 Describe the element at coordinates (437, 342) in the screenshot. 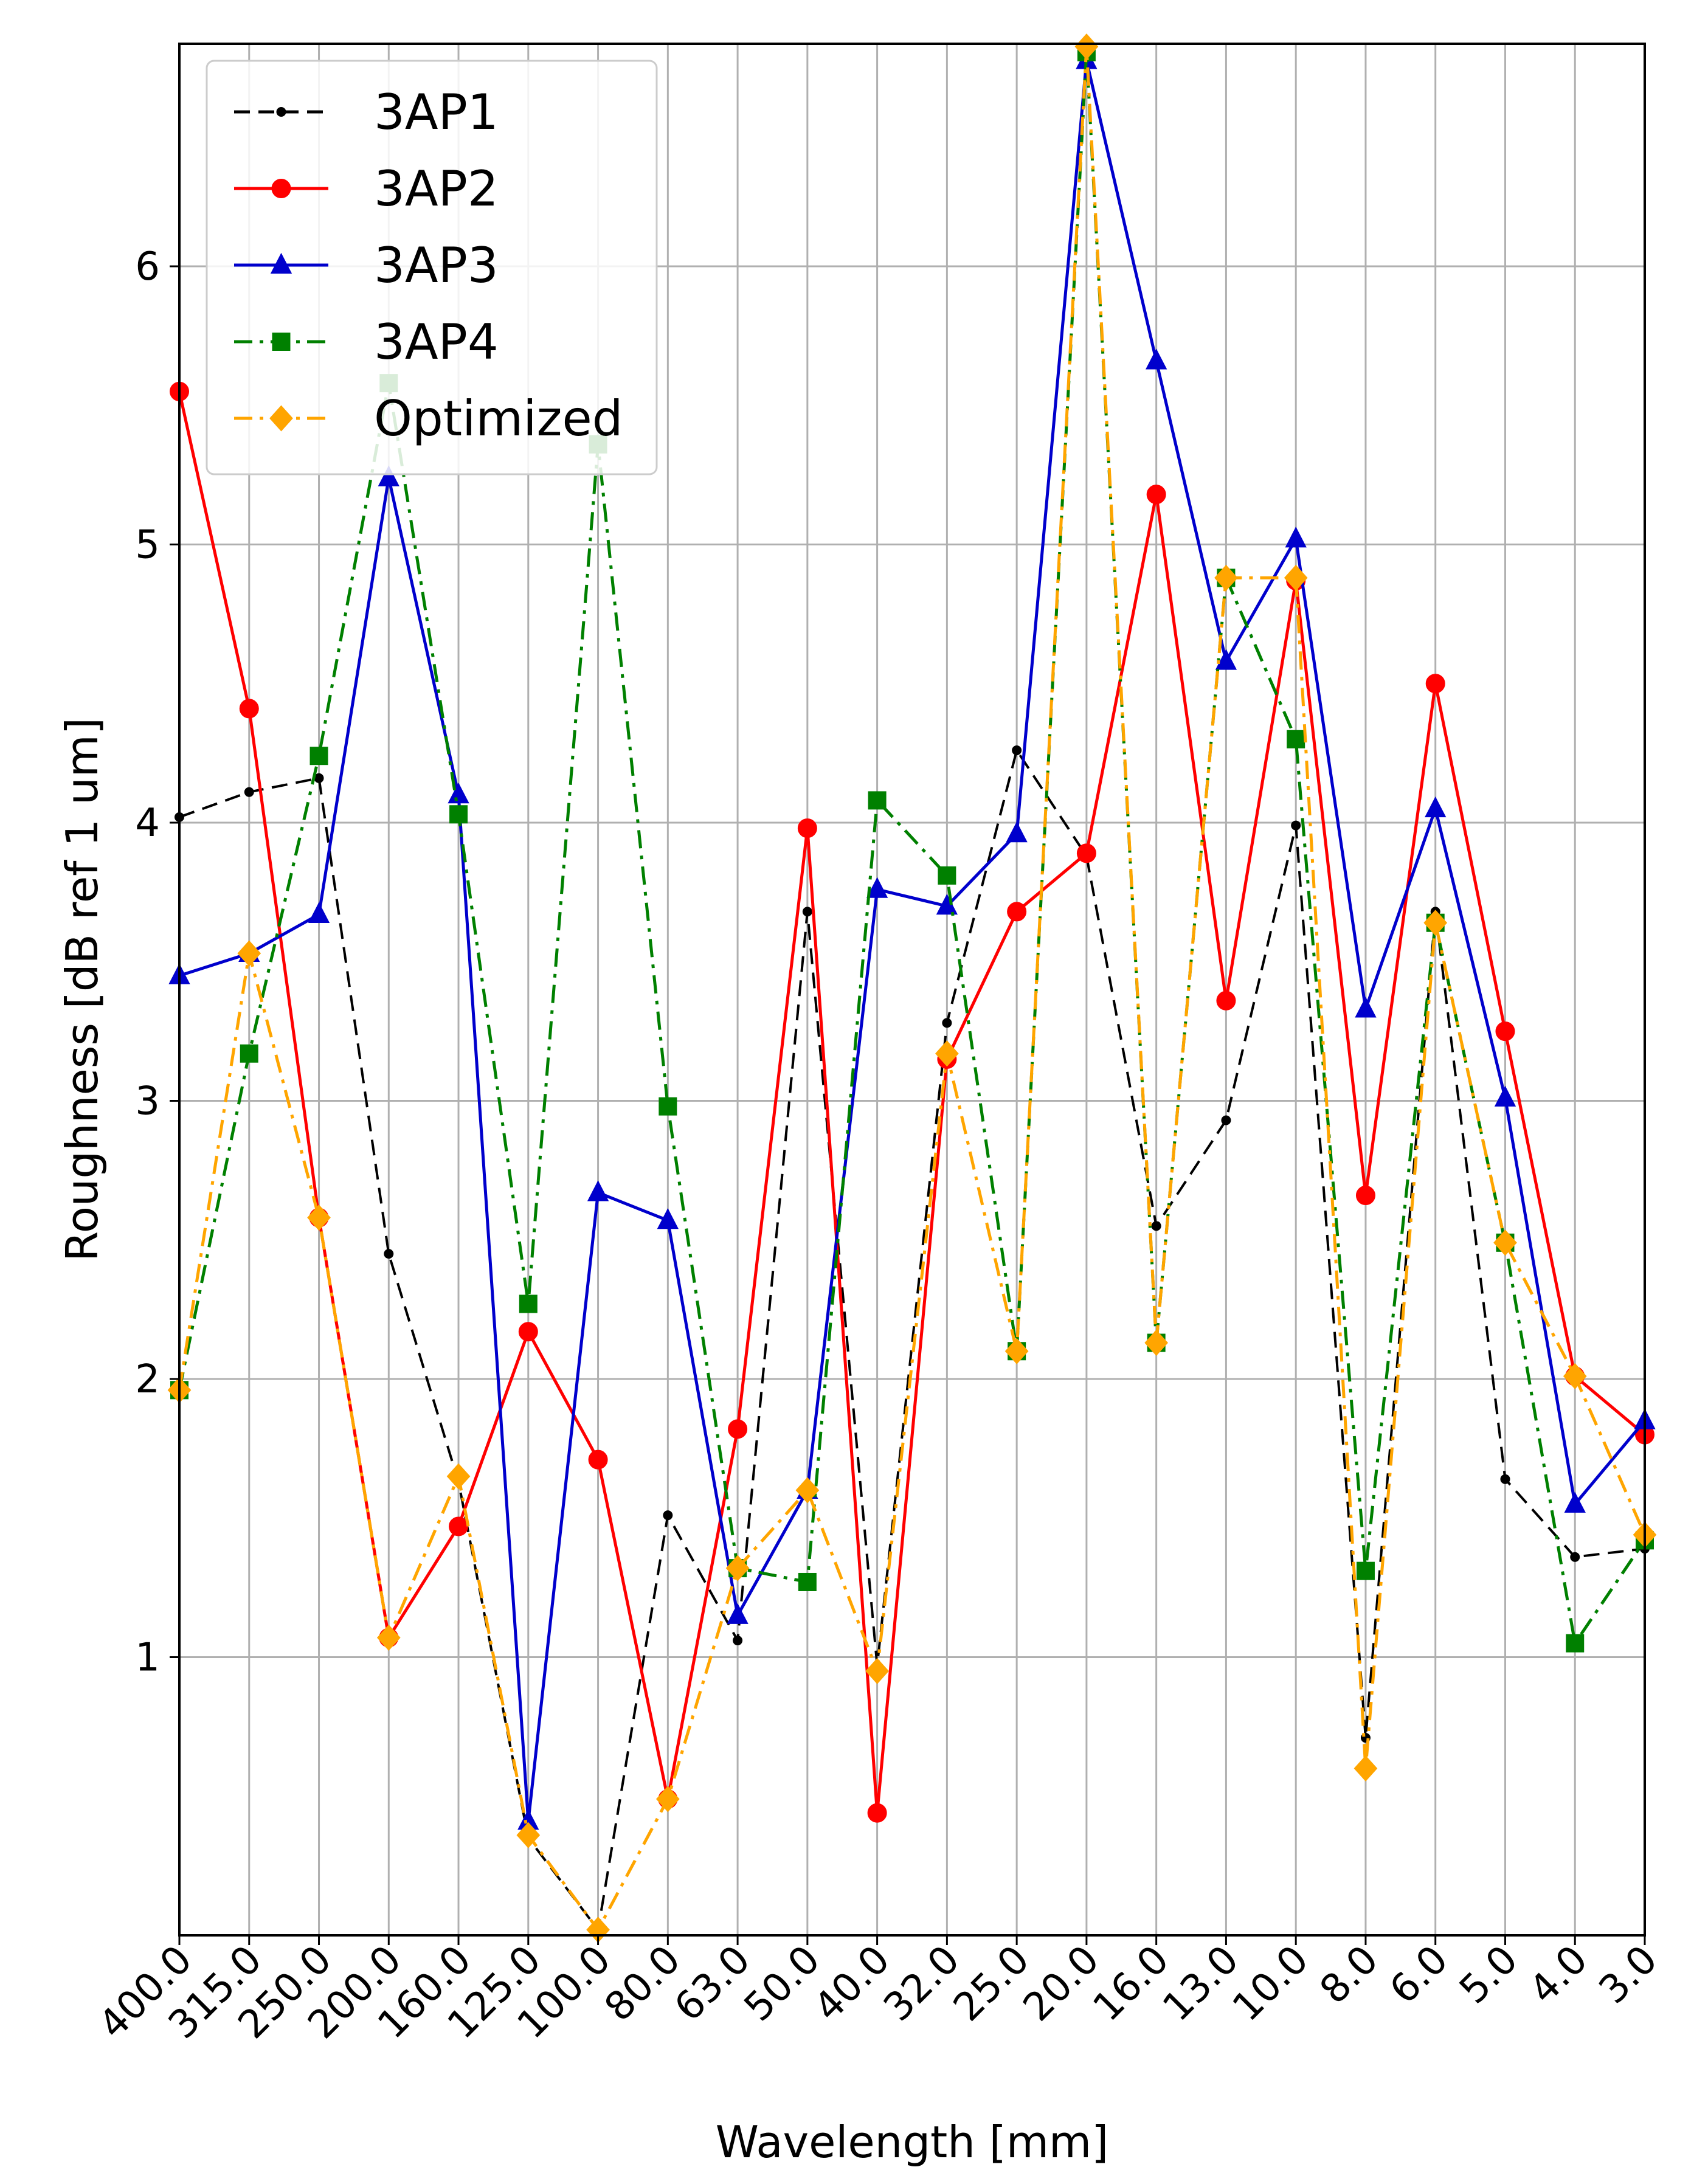

I see `legend-label-3ap4: 3AP4` at that location.